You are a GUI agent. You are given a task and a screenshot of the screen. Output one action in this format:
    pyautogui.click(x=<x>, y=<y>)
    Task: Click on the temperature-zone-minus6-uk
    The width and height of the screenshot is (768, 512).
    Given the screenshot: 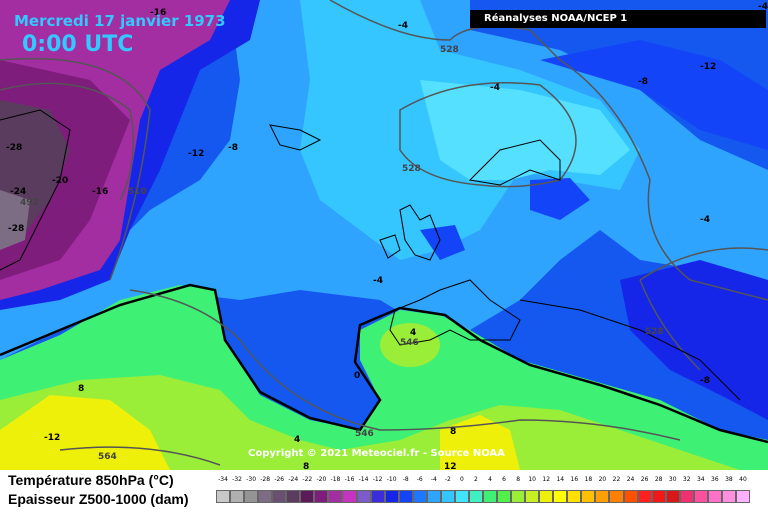 What is the action you would take?
    pyautogui.click(x=442, y=242)
    